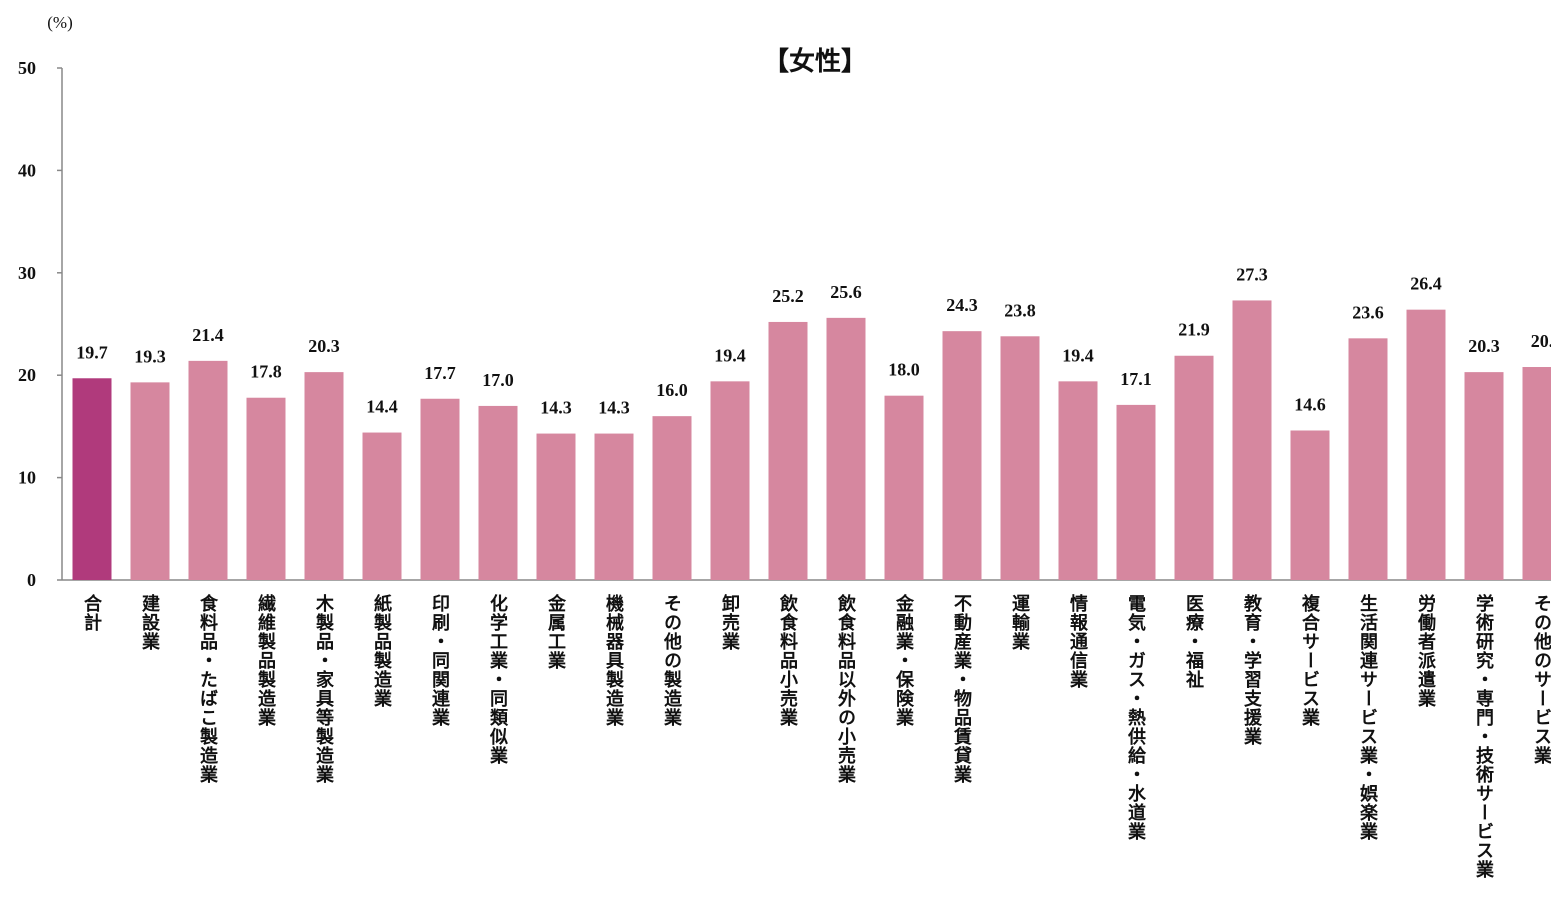  Describe the element at coordinates (1252, 669) in the screenshot. I see `x-tick-label: 教育・学習支援業` at that location.